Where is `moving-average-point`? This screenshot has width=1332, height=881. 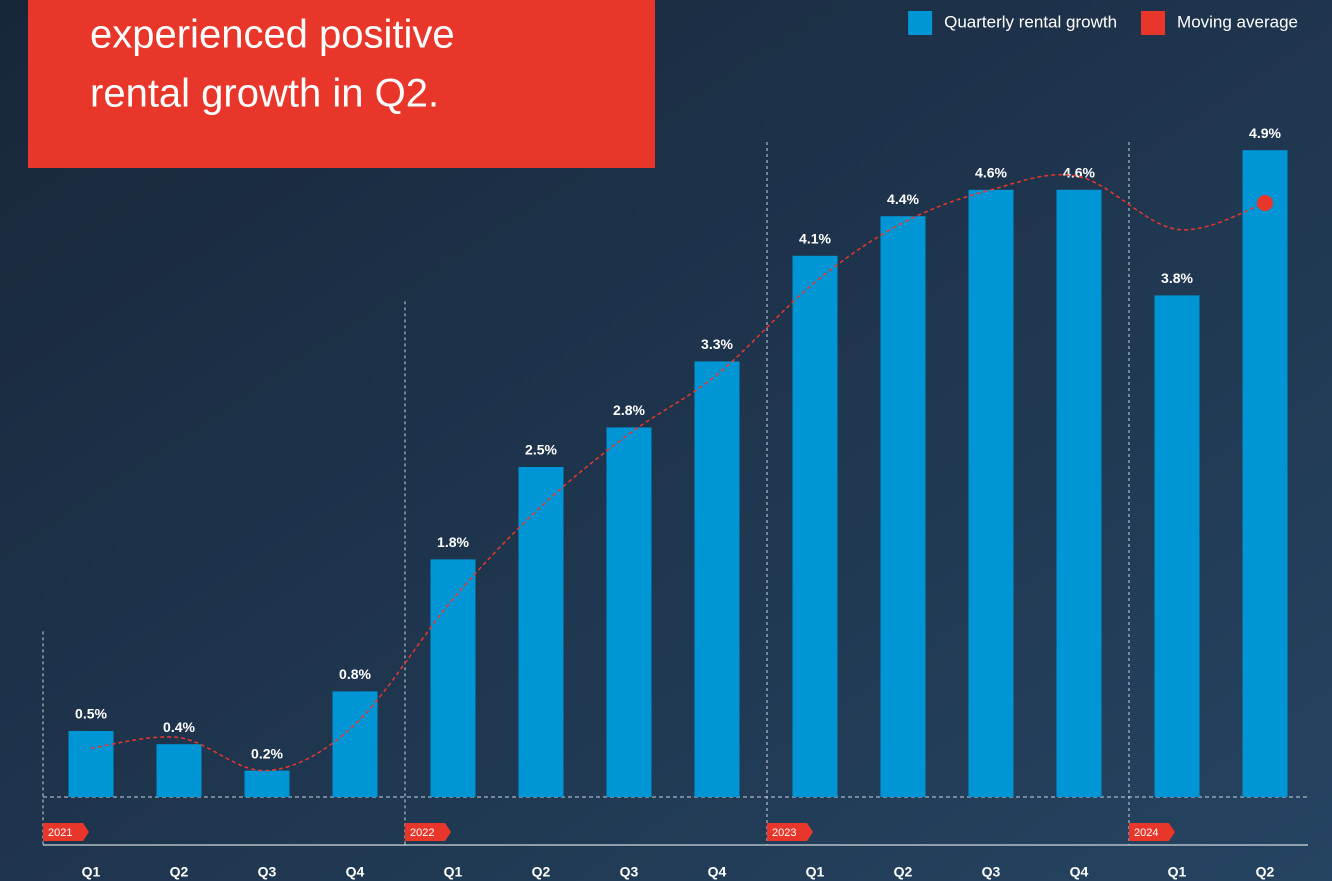
moving-average-point is located at coordinates (1265, 203).